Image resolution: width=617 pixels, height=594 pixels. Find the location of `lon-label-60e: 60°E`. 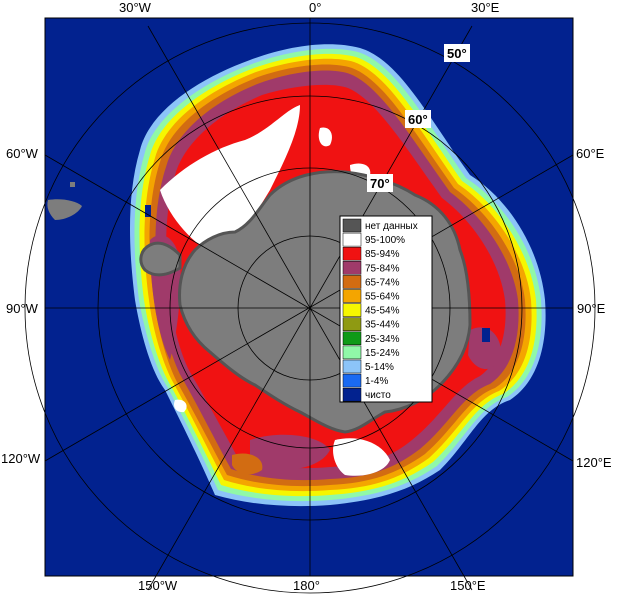

lon-label-60e: 60°E is located at coordinates (590, 153).